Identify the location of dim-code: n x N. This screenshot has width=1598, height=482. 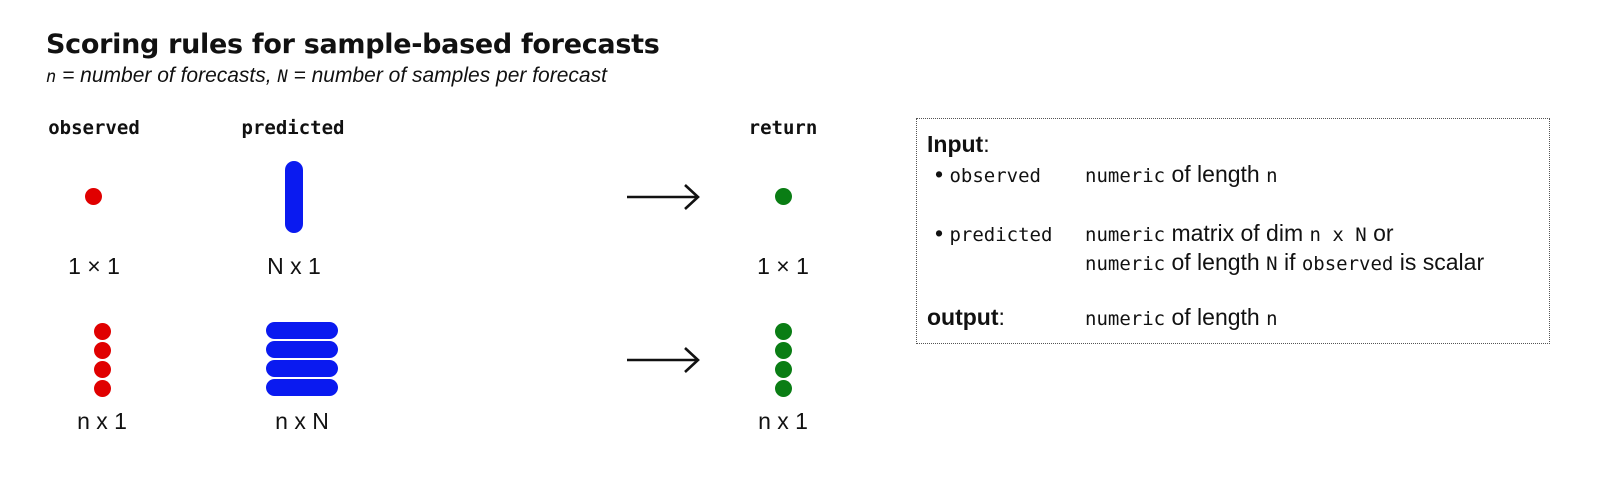
(1338, 235).